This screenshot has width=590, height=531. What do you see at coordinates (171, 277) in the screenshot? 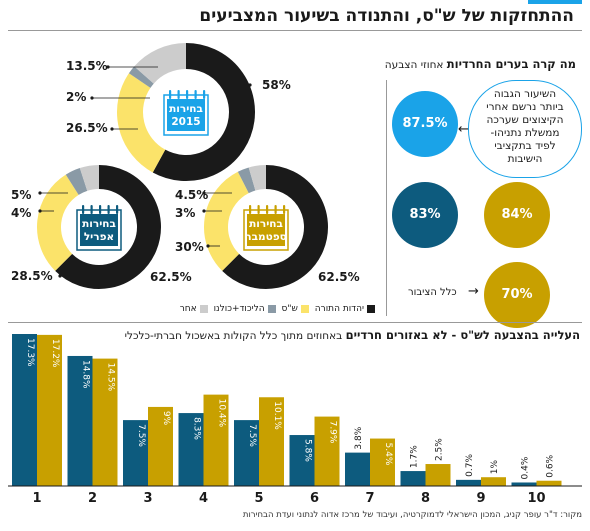
I see `dapril-utj-label: 62.5%` at bounding box center [171, 277].